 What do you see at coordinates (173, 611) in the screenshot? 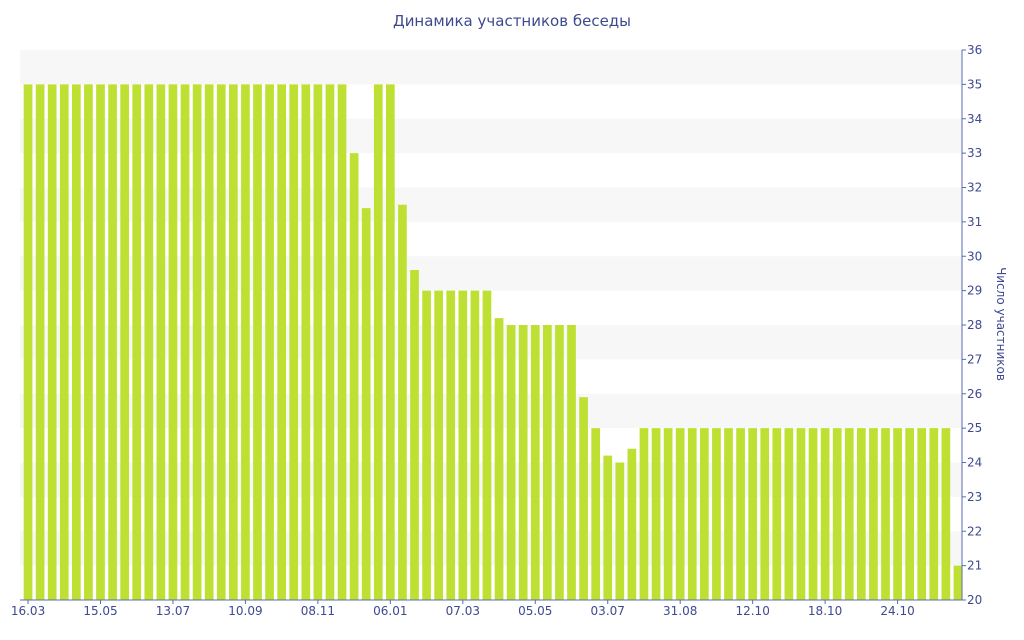
I see `x-tick-label: 13.07` at bounding box center [173, 611].